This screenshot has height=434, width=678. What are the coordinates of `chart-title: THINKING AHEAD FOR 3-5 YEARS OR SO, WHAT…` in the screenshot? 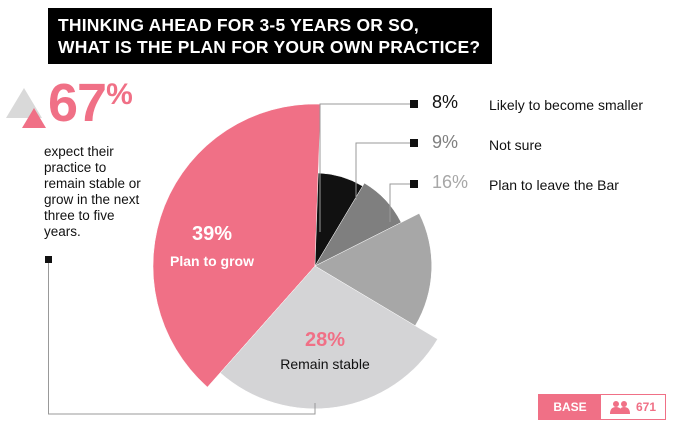 It's located at (270, 36).